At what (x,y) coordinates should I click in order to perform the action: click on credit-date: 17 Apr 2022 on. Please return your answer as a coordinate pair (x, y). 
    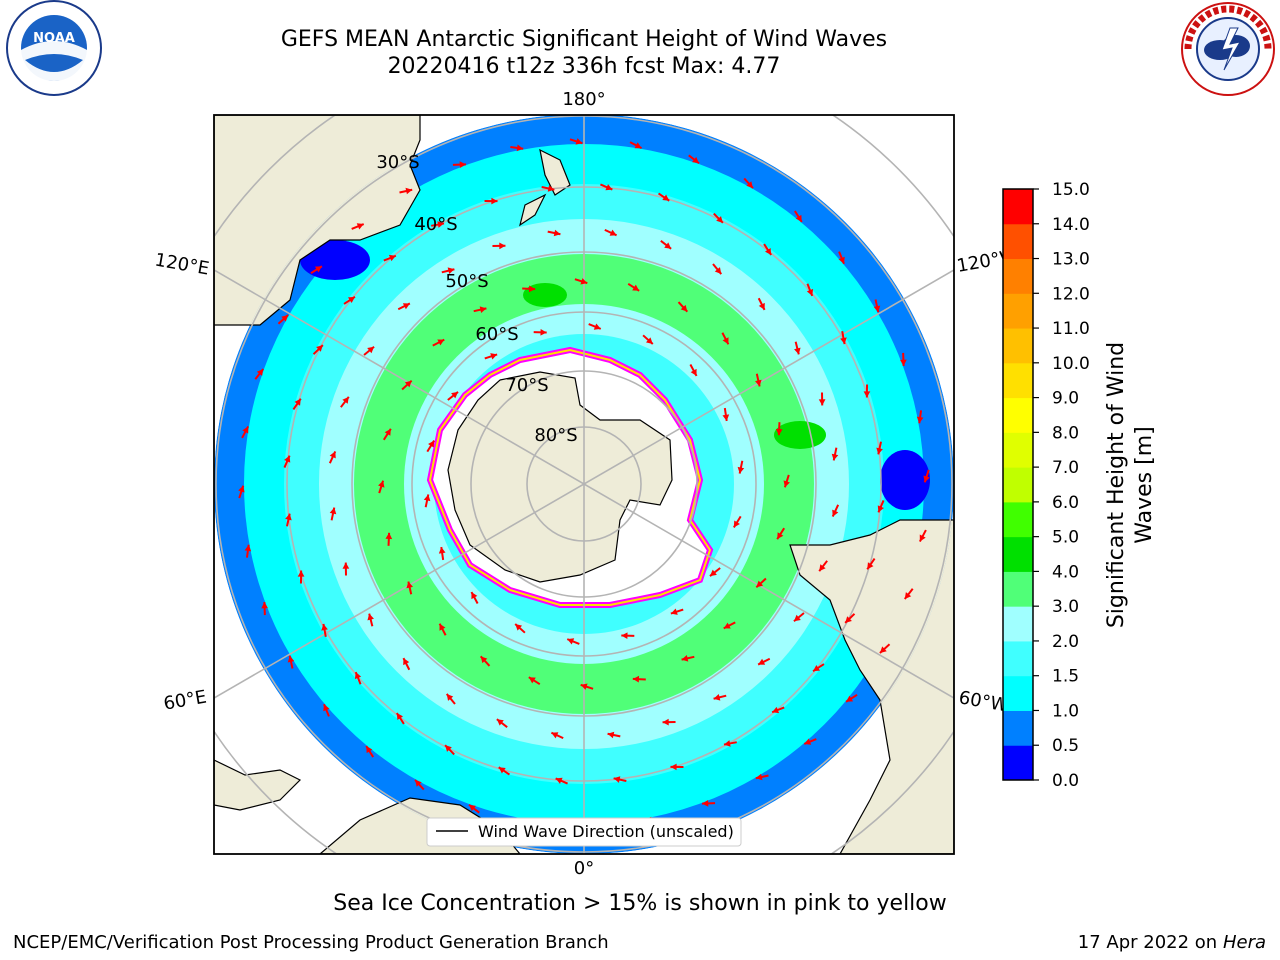
    Looking at the image, I should click on (1150, 942).